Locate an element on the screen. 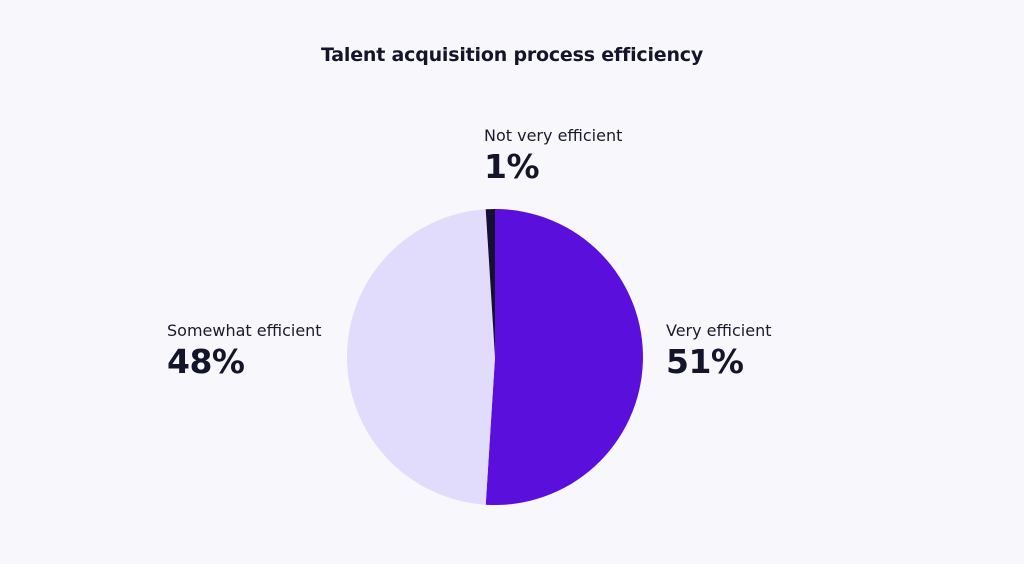 This screenshot has height=564, width=1024. pie-slice-not-very-efficient is located at coordinates (490, 283).